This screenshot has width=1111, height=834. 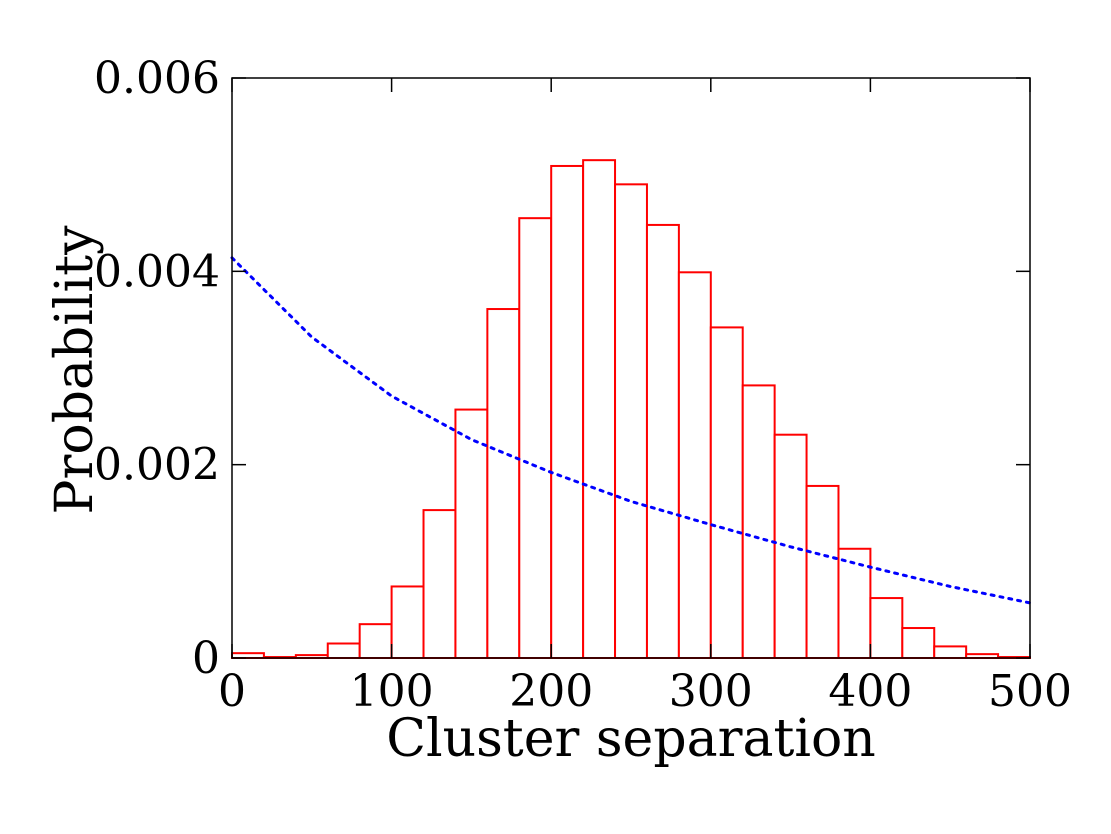 I want to click on x-tick-label: 200, so click(x=551, y=691).